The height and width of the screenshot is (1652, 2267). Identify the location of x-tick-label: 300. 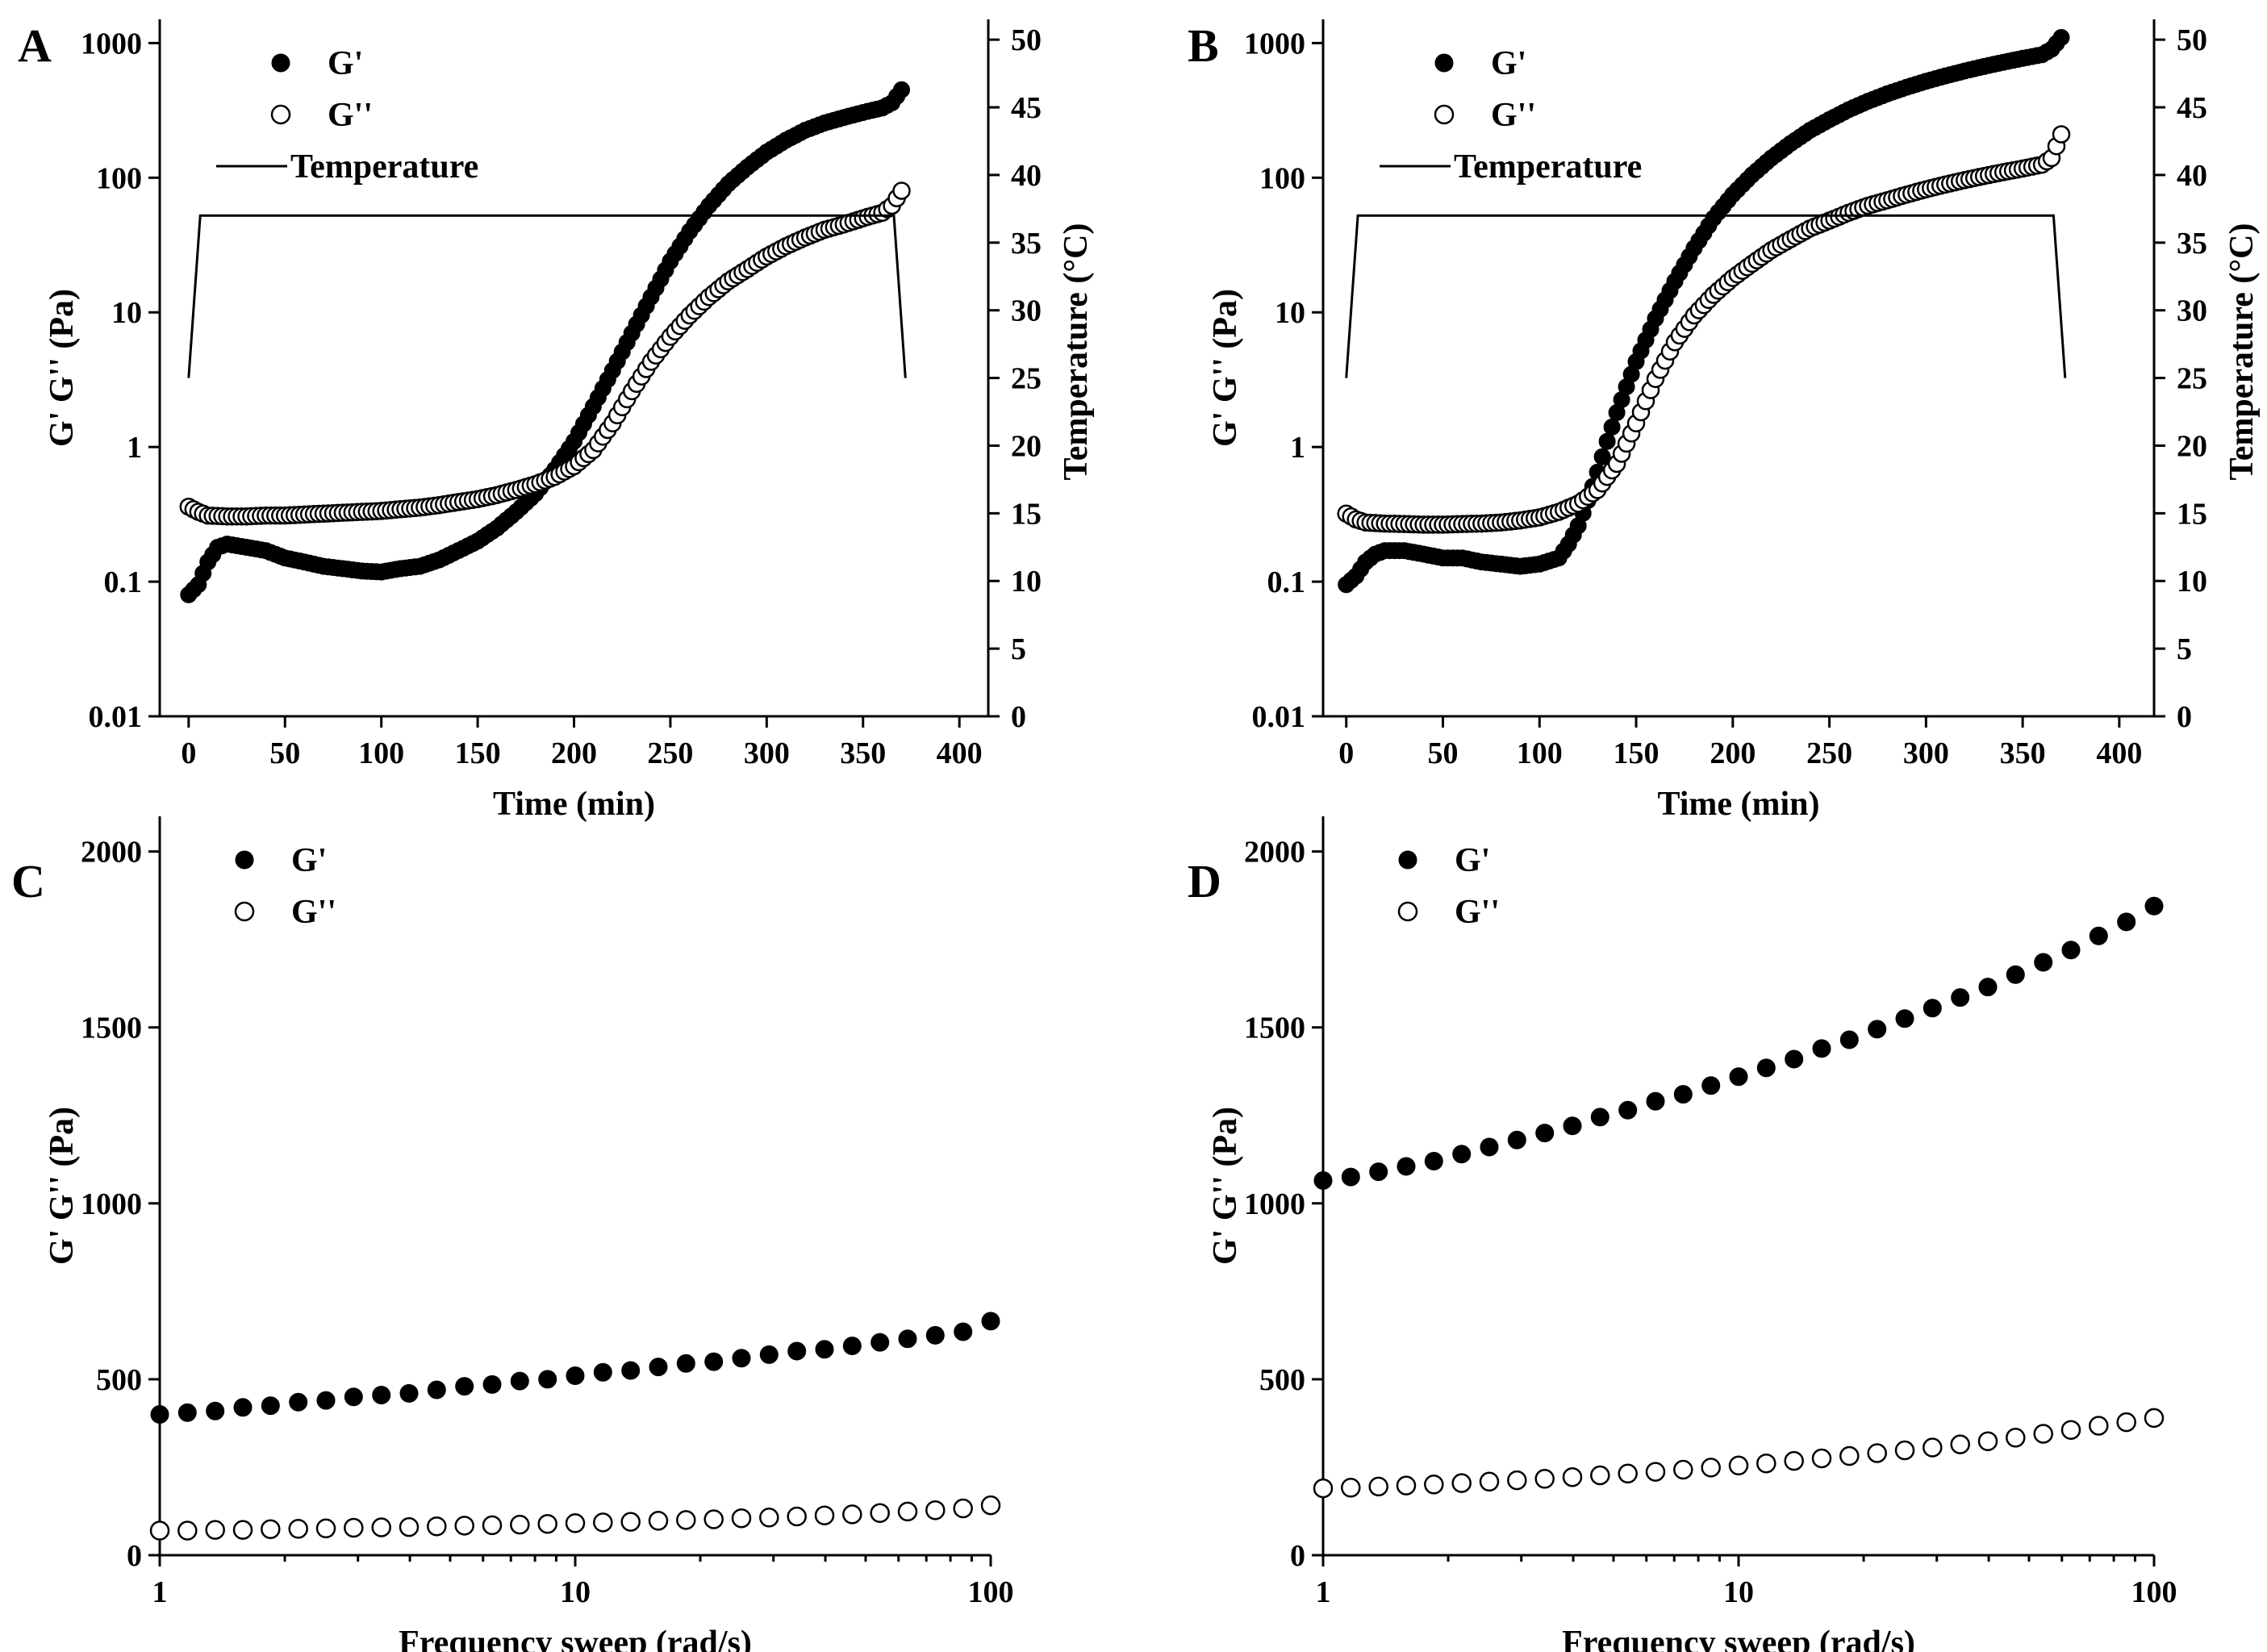
(1926, 753).